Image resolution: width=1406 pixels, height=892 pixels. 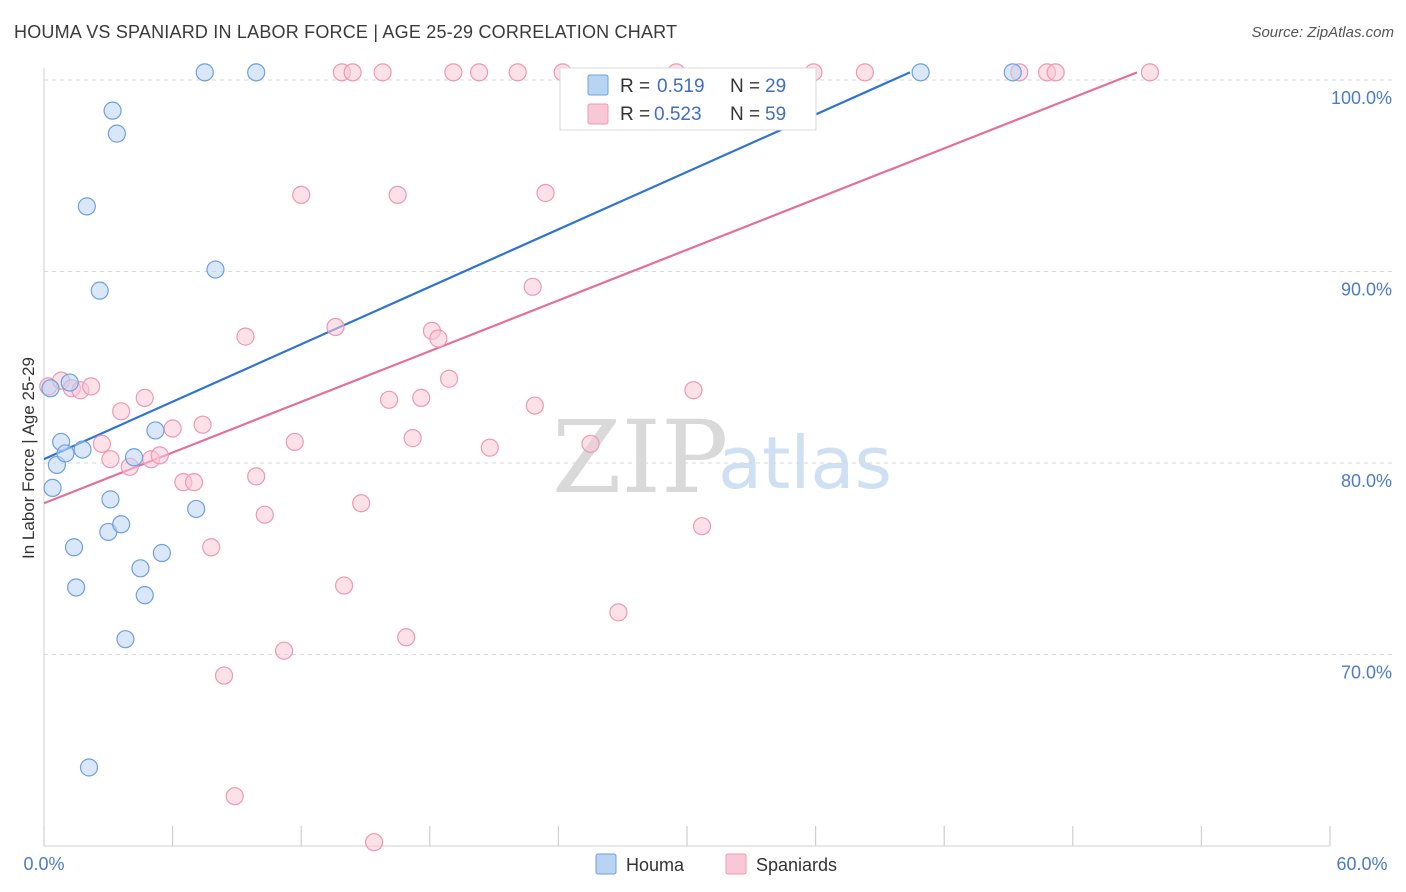 What do you see at coordinates (606, 864) in the screenshot?
I see `legend-houma-swatch` at bounding box center [606, 864].